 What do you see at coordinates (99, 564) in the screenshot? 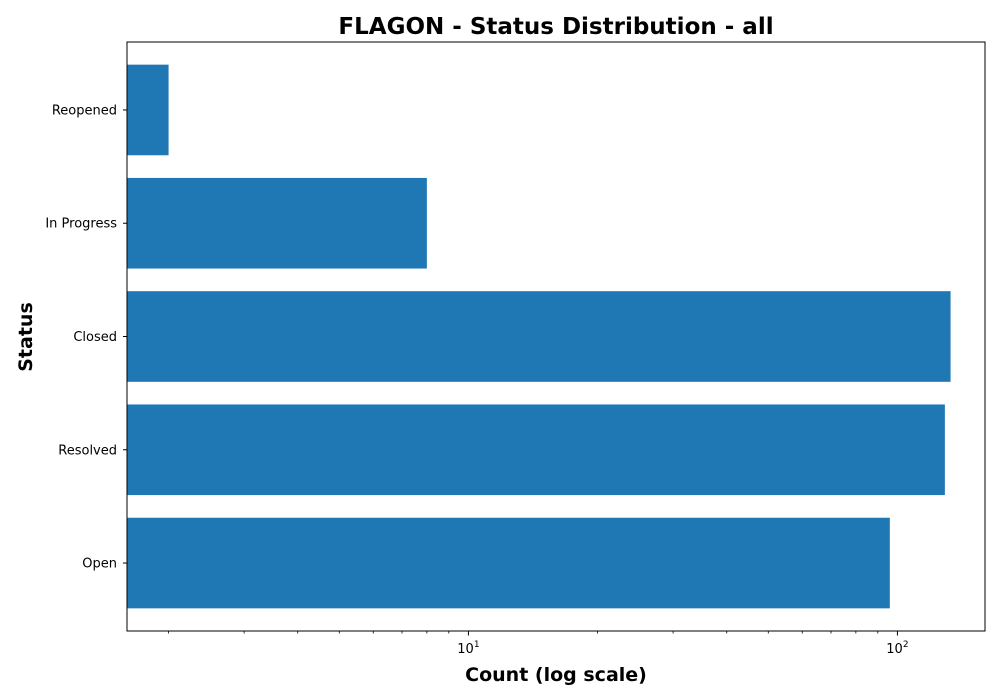
I see `y-tick-label-open: Open` at bounding box center [99, 564].